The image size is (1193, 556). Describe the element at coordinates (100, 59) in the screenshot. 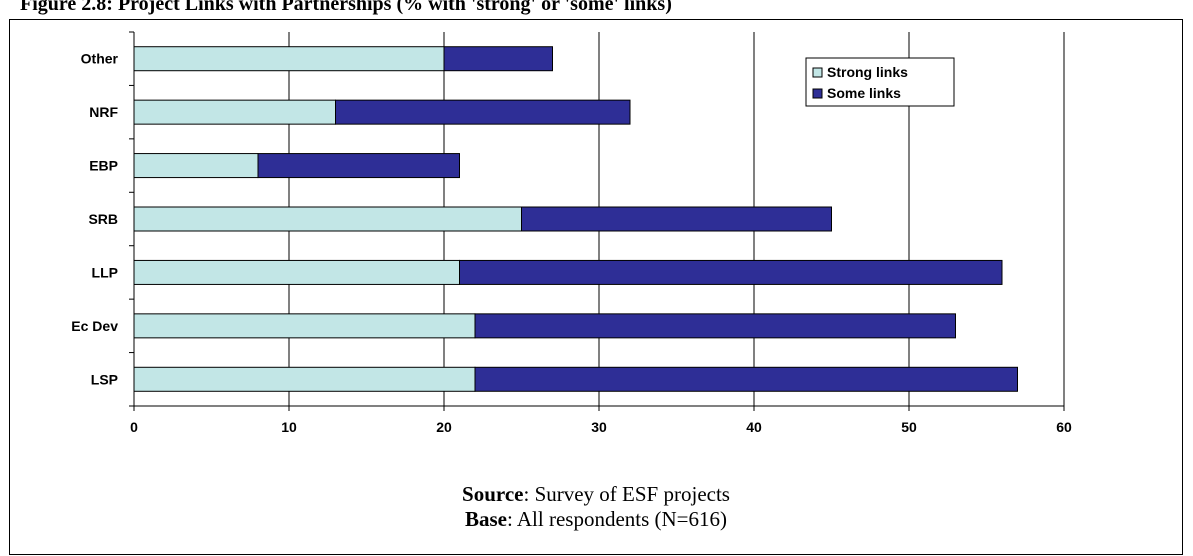

I see `category-label: Other` at that location.